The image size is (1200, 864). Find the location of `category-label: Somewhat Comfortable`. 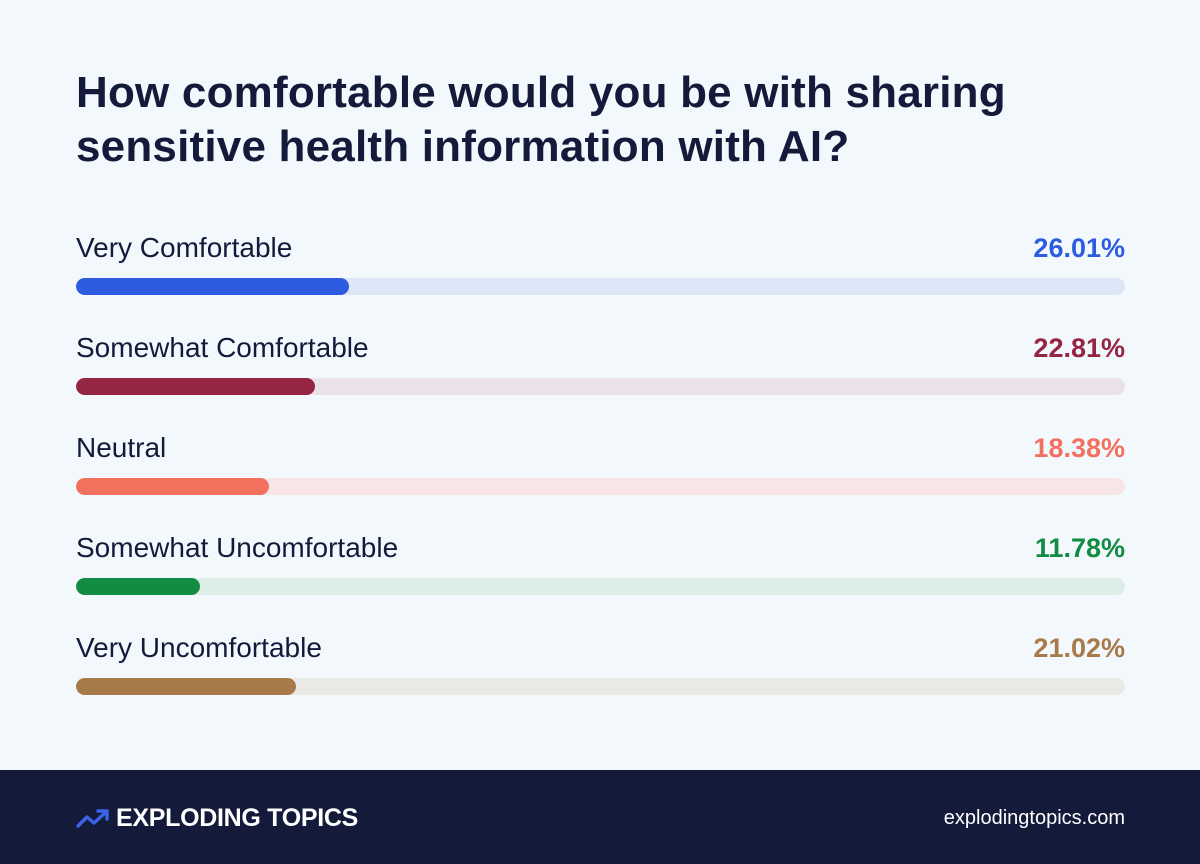

category-label: Somewhat Comfortable is located at coordinates (222, 347).